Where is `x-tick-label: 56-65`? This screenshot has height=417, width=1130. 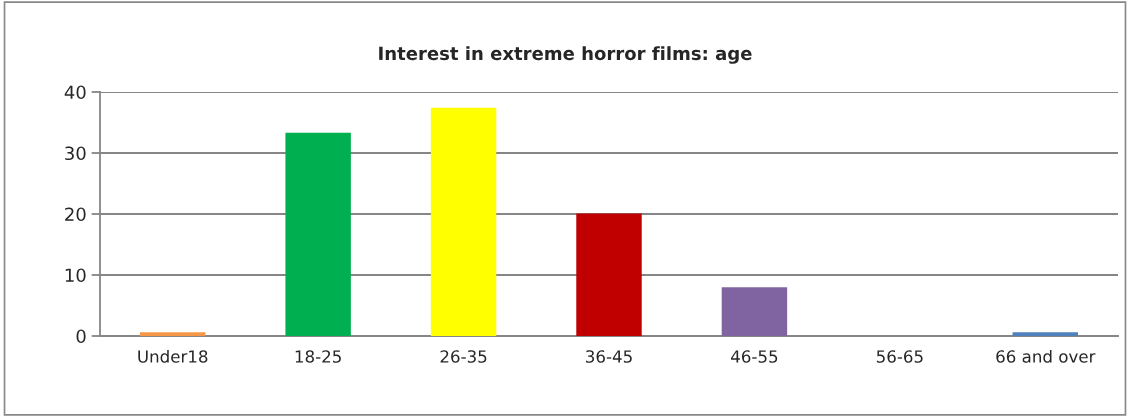 x-tick-label: 56-65 is located at coordinates (899, 356).